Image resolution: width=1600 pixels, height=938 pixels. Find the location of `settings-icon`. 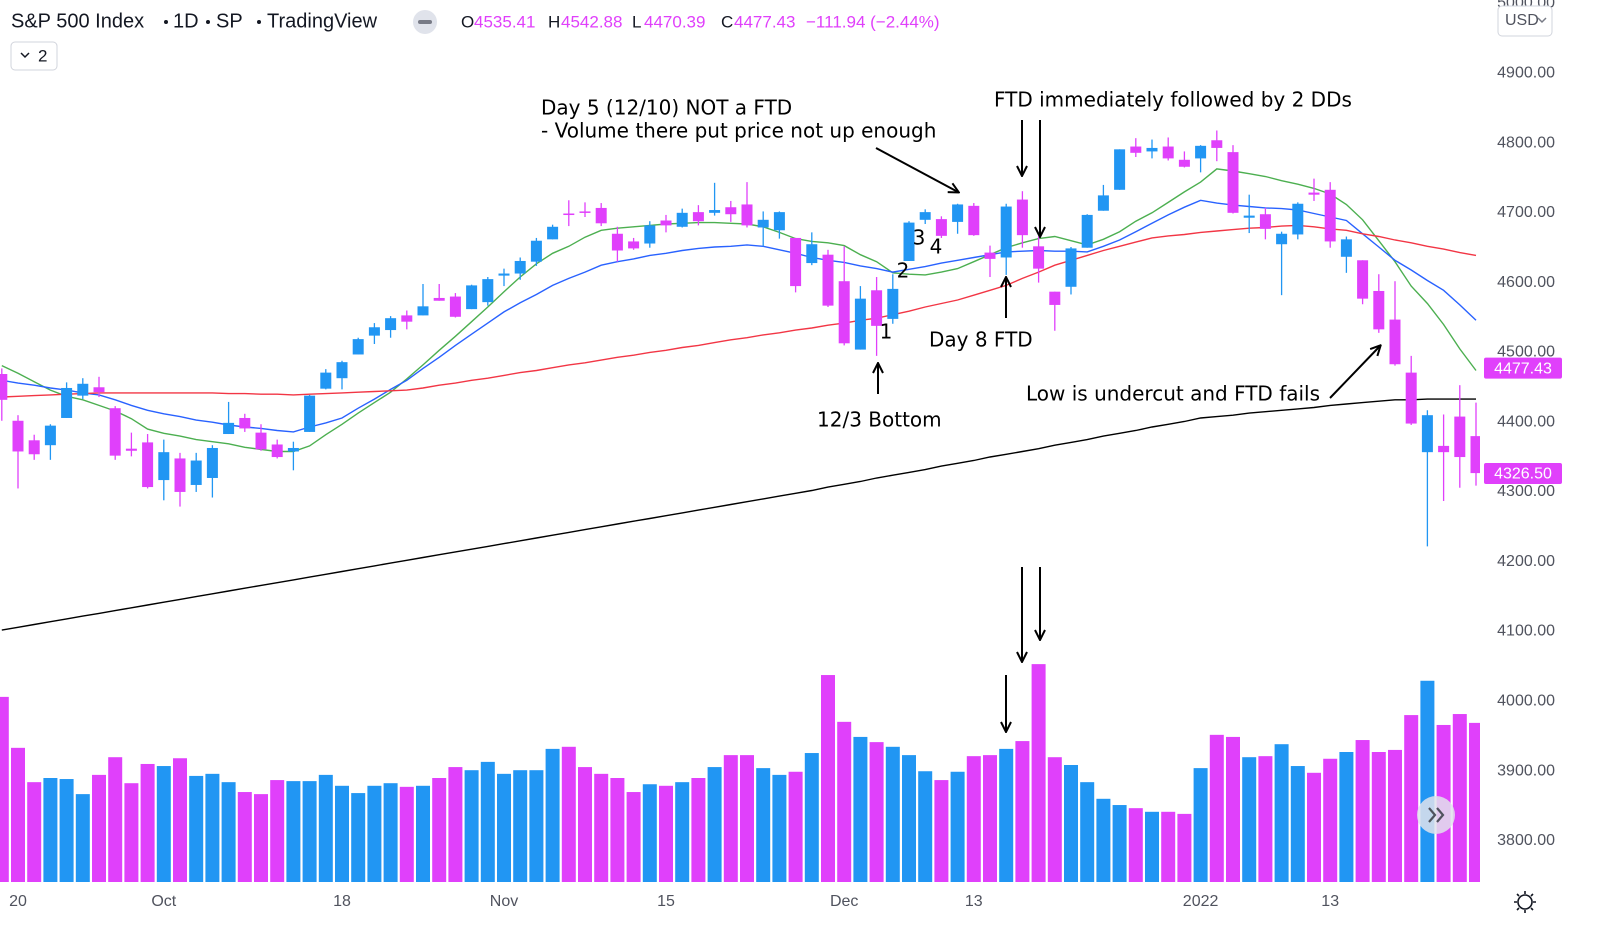

settings-icon is located at coordinates (1525, 902).